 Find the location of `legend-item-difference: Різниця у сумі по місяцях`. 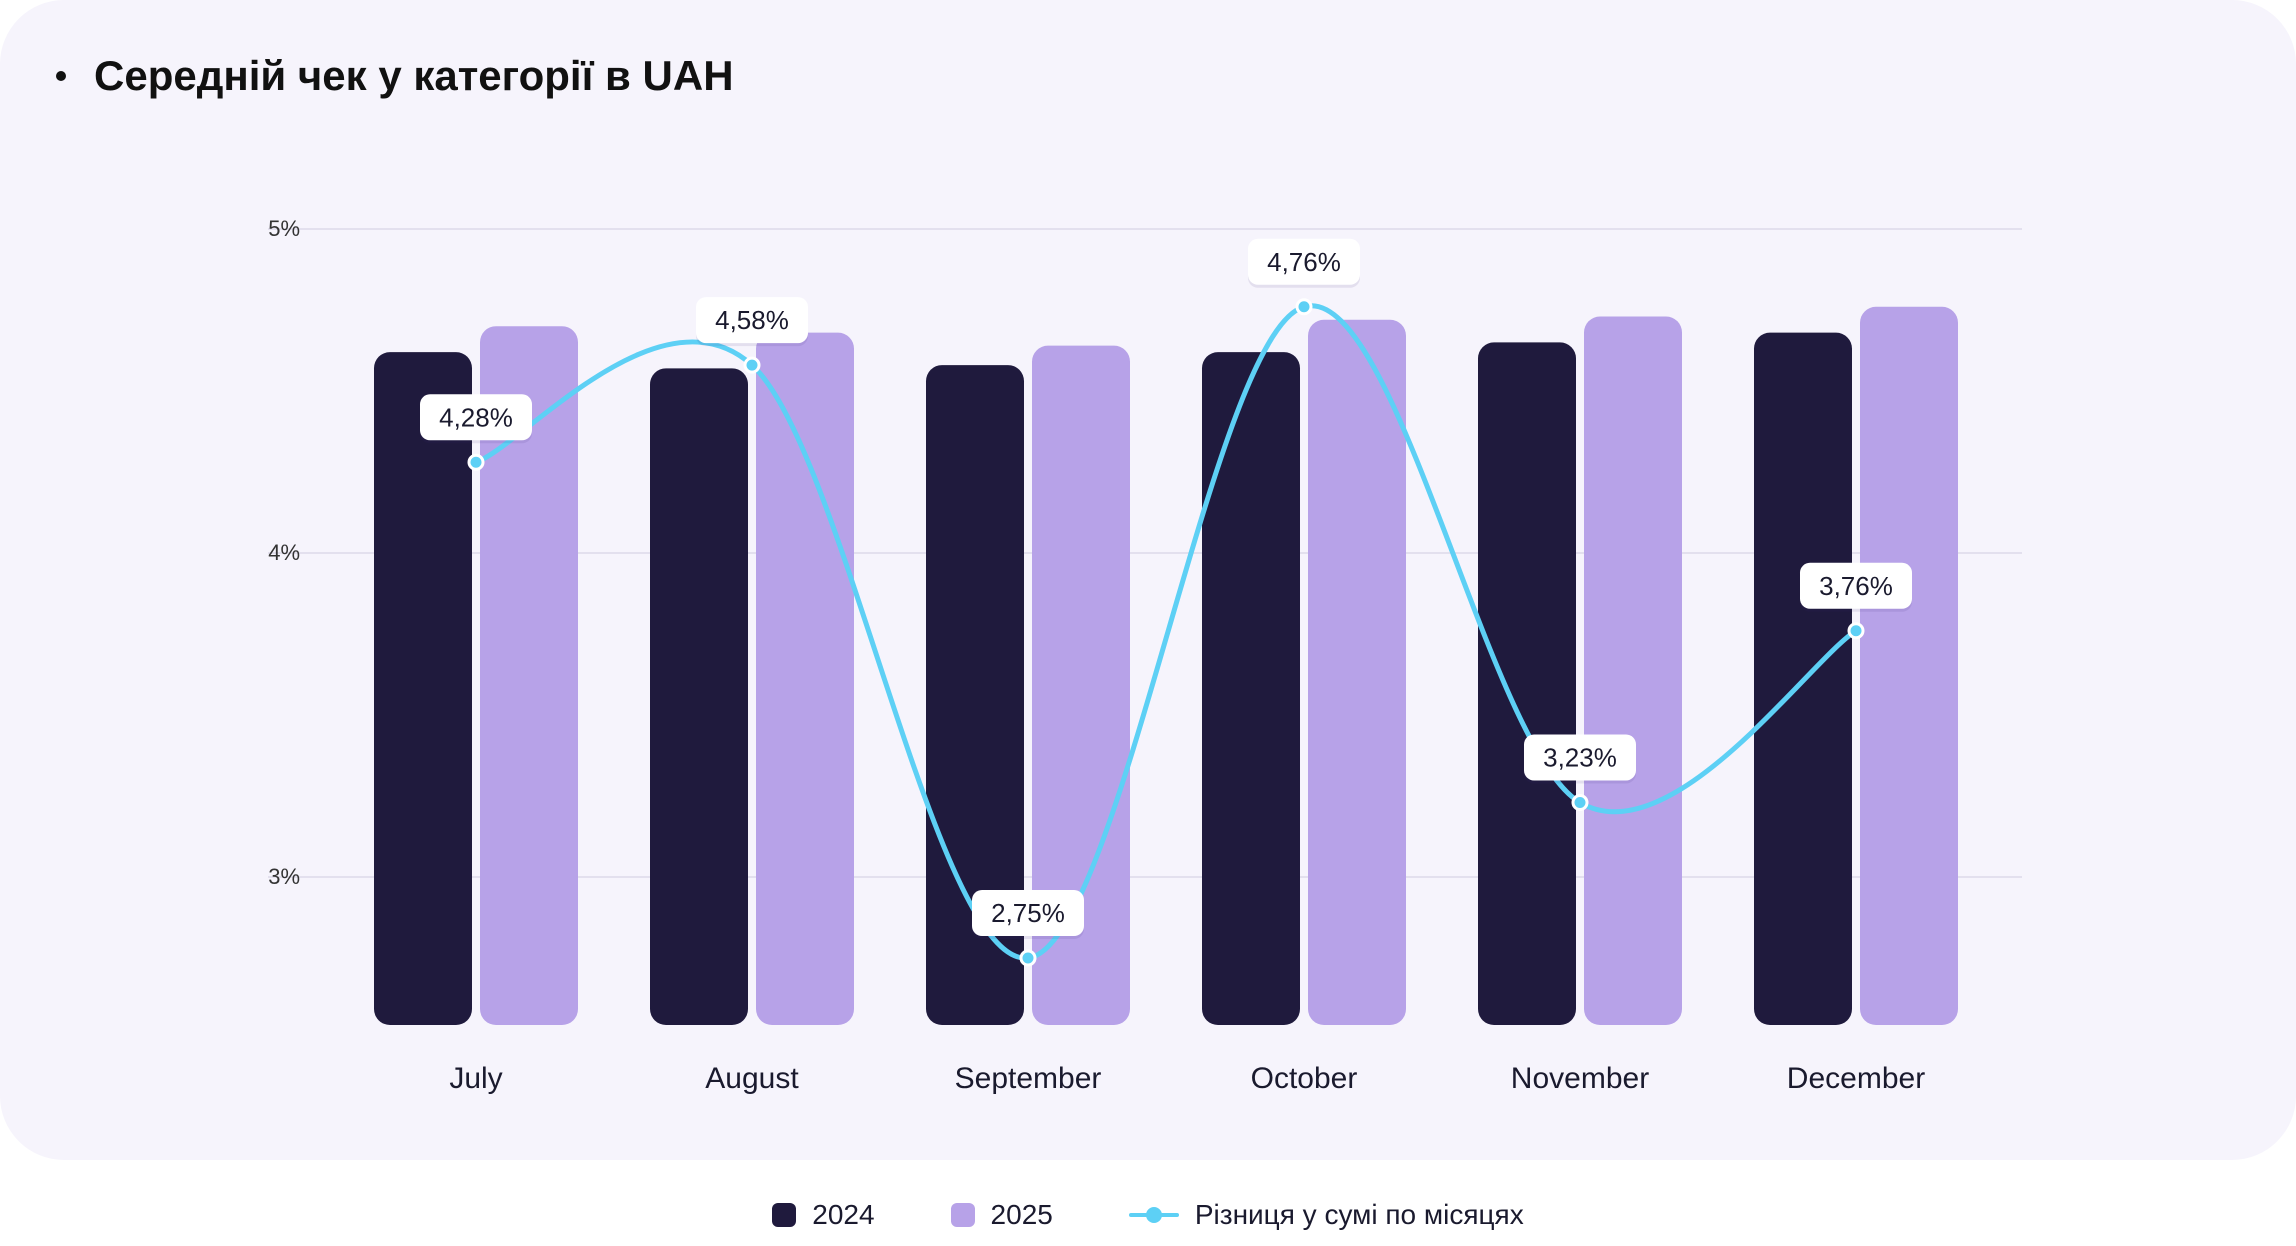

legend-item-difference: Різниця у сумі по місяцях is located at coordinates (1326, 1215).